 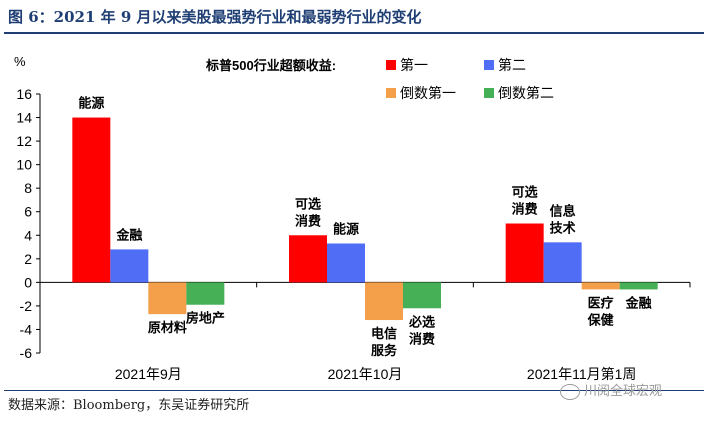 What do you see at coordinates (526, 93) in the screenshot?
I see `legend-label: 倒数第二` at bounding box center [526, 93].